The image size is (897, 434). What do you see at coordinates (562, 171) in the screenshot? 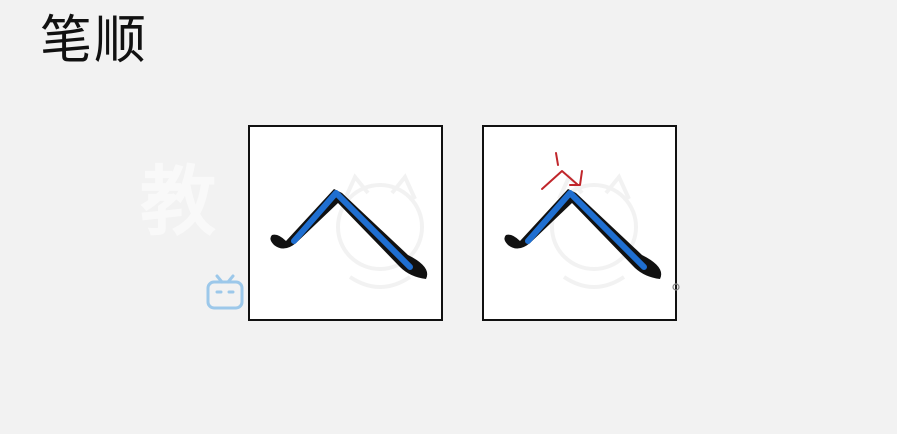
I see `red-arrow-annotation` at bounding box center [562, 171].